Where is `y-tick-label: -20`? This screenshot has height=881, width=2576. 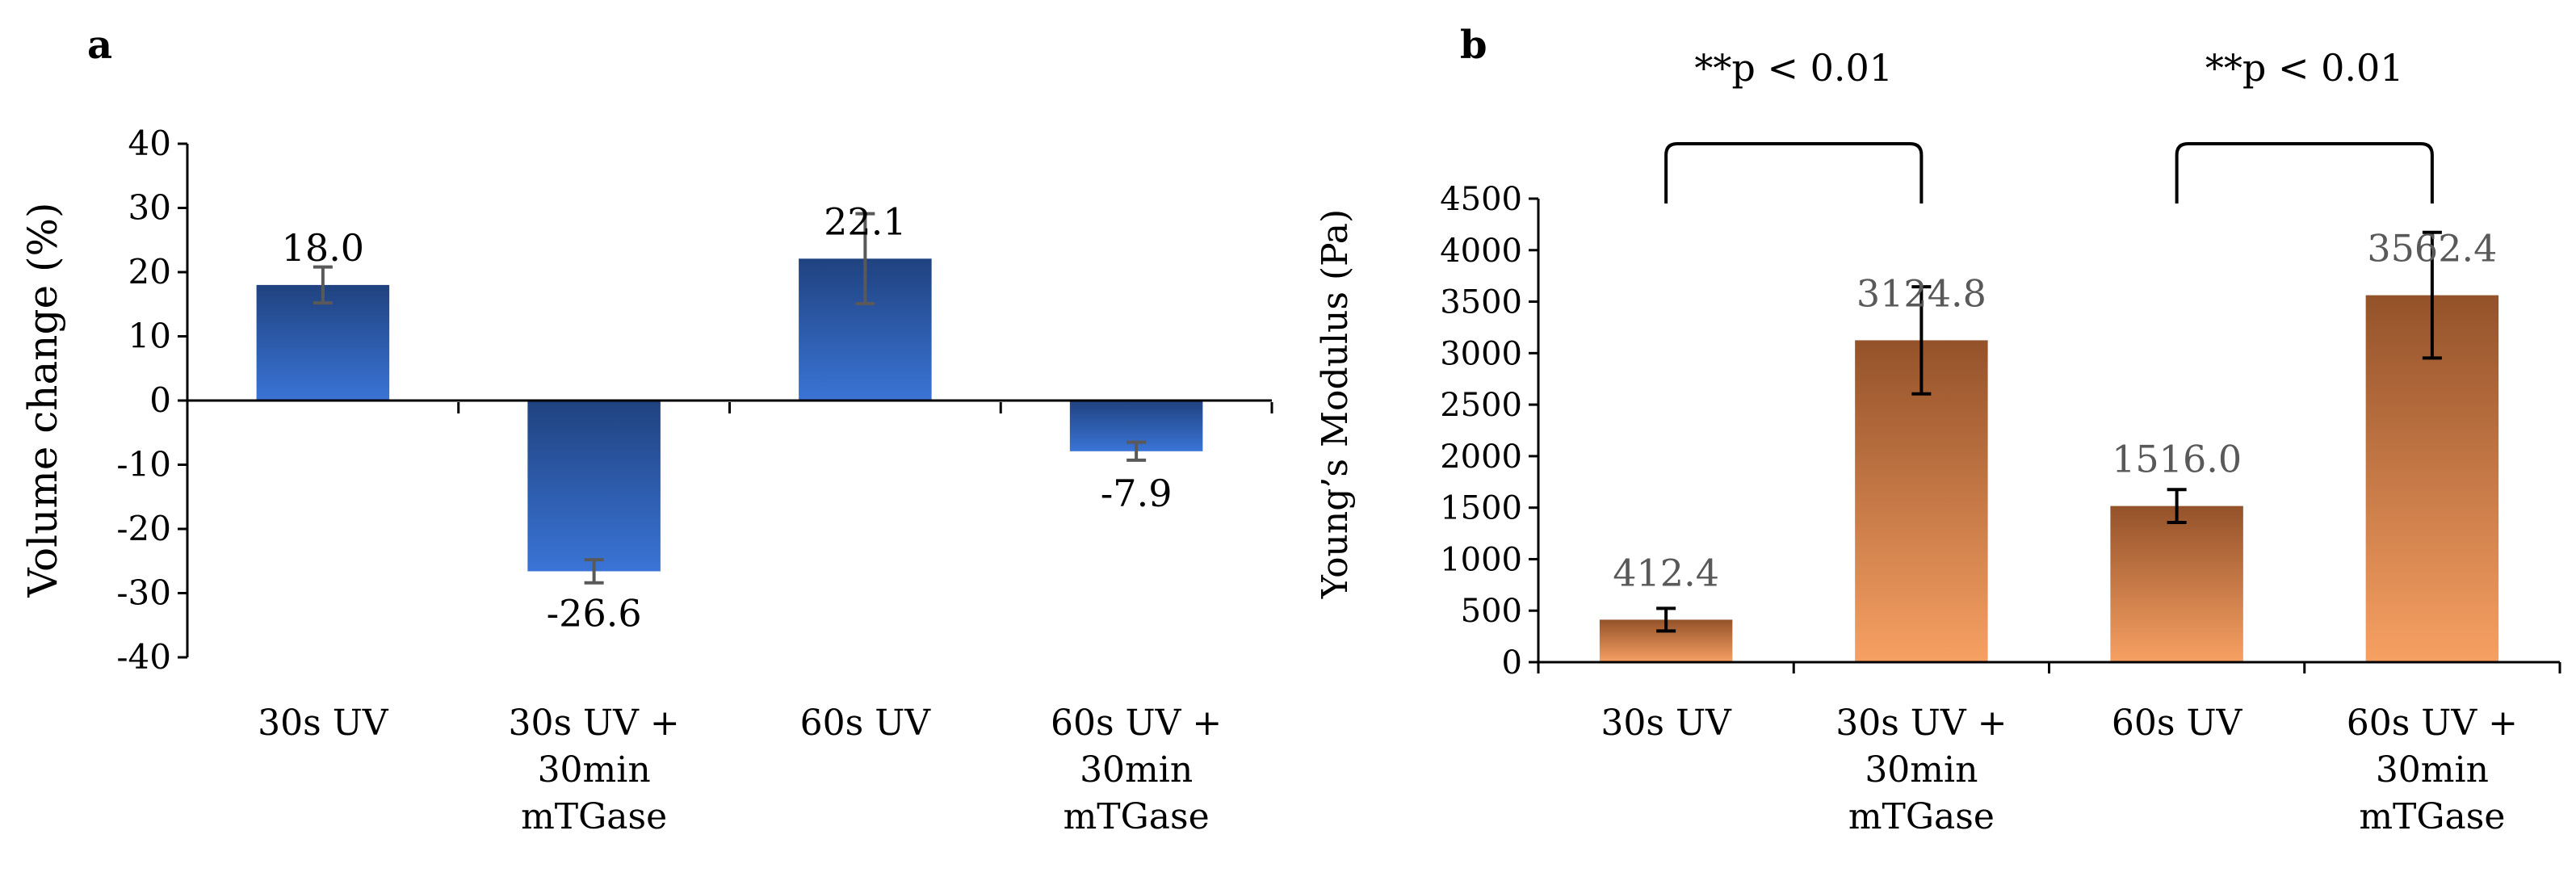 y-tick-label: -20 is located at coordinates (143, 528).